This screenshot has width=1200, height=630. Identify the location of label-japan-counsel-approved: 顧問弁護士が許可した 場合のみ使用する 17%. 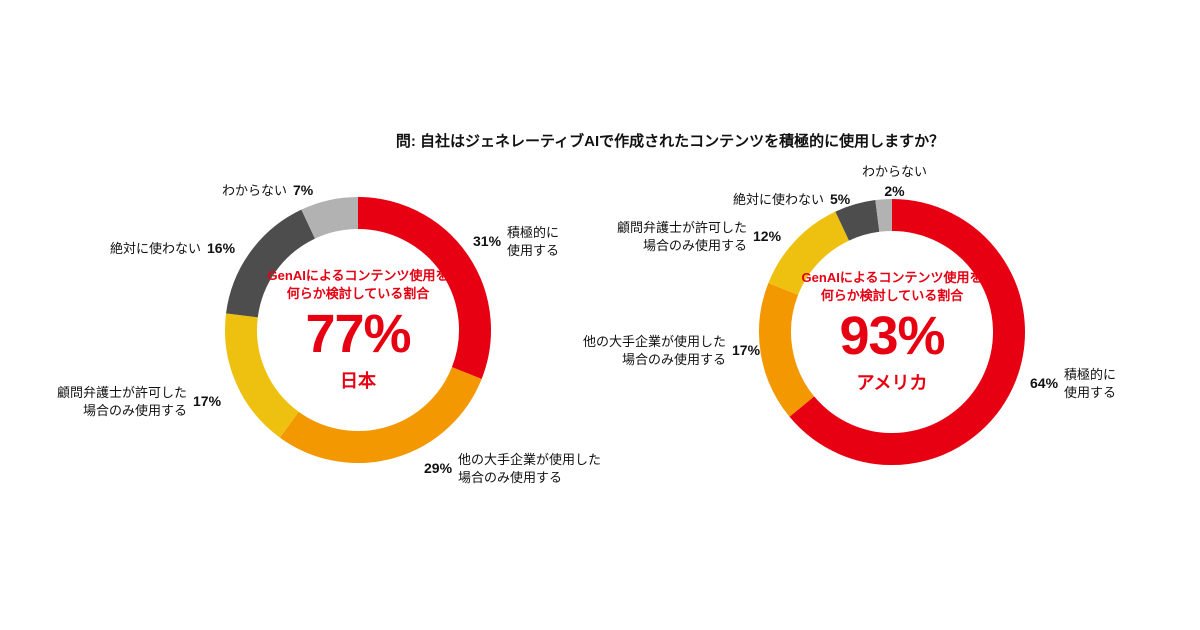
(139, 401).